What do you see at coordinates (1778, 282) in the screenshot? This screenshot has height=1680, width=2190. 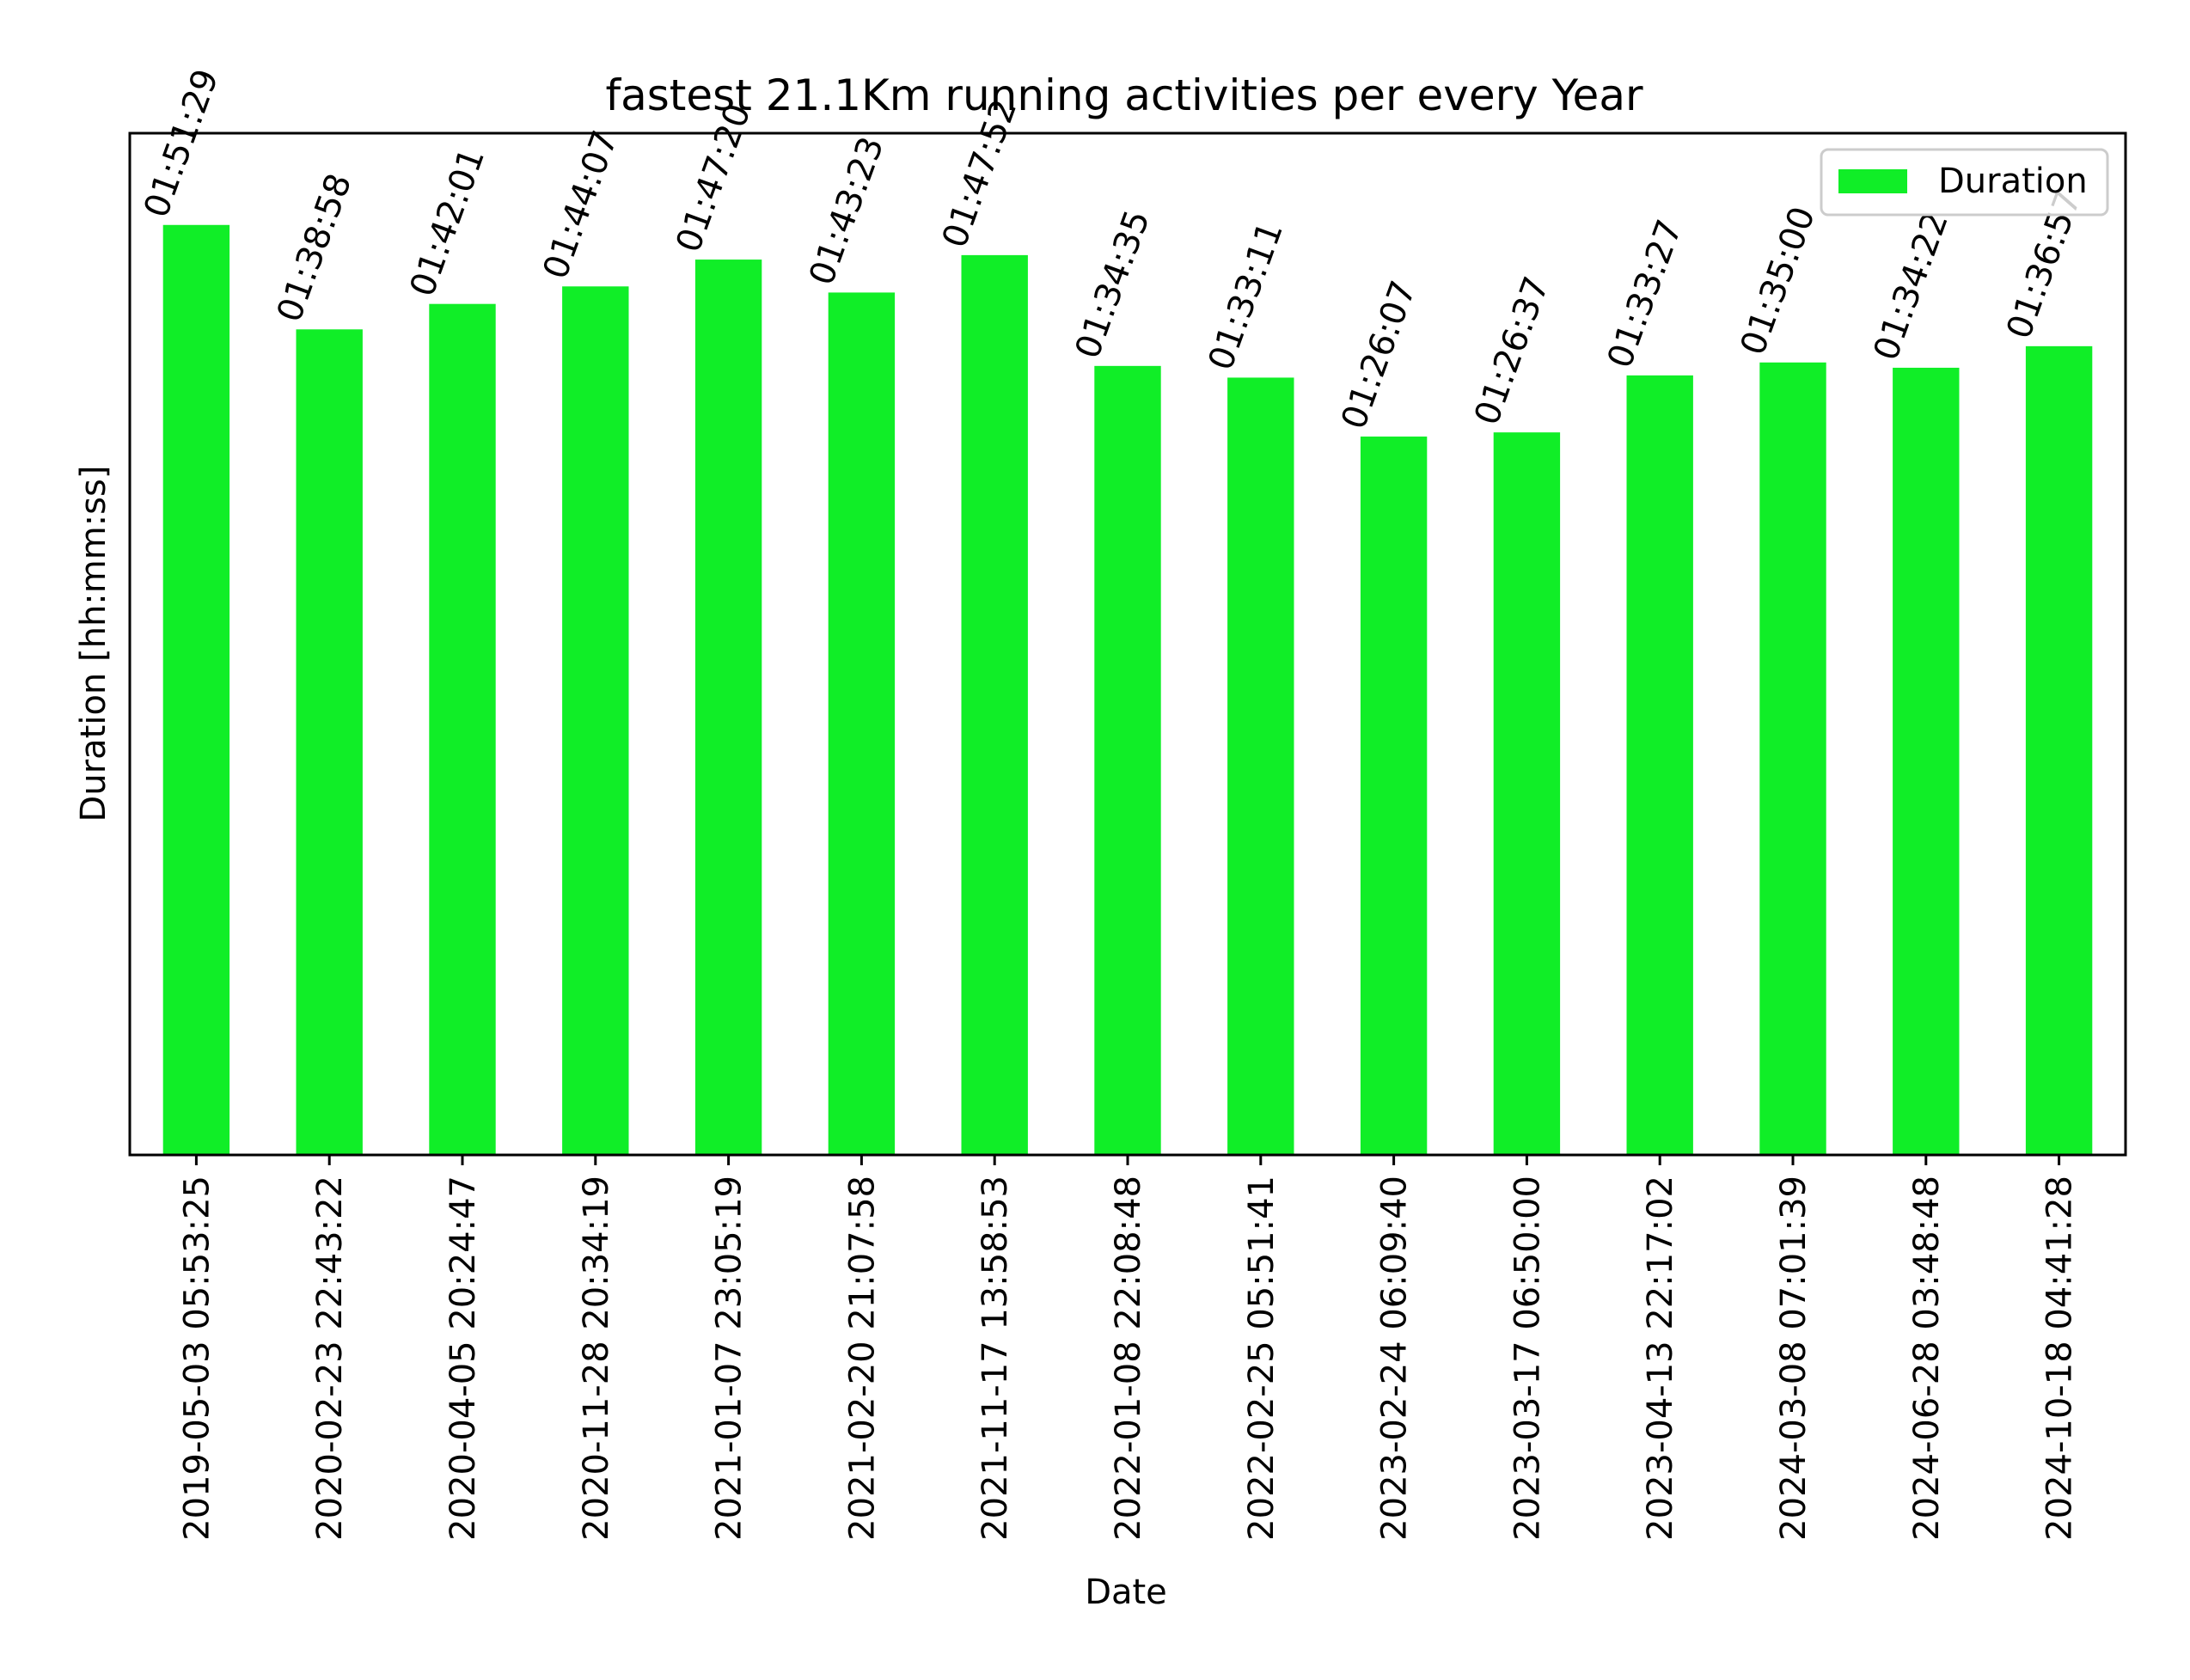 I see `data-label: 01:35:00` at bounding box center [1778, 282].